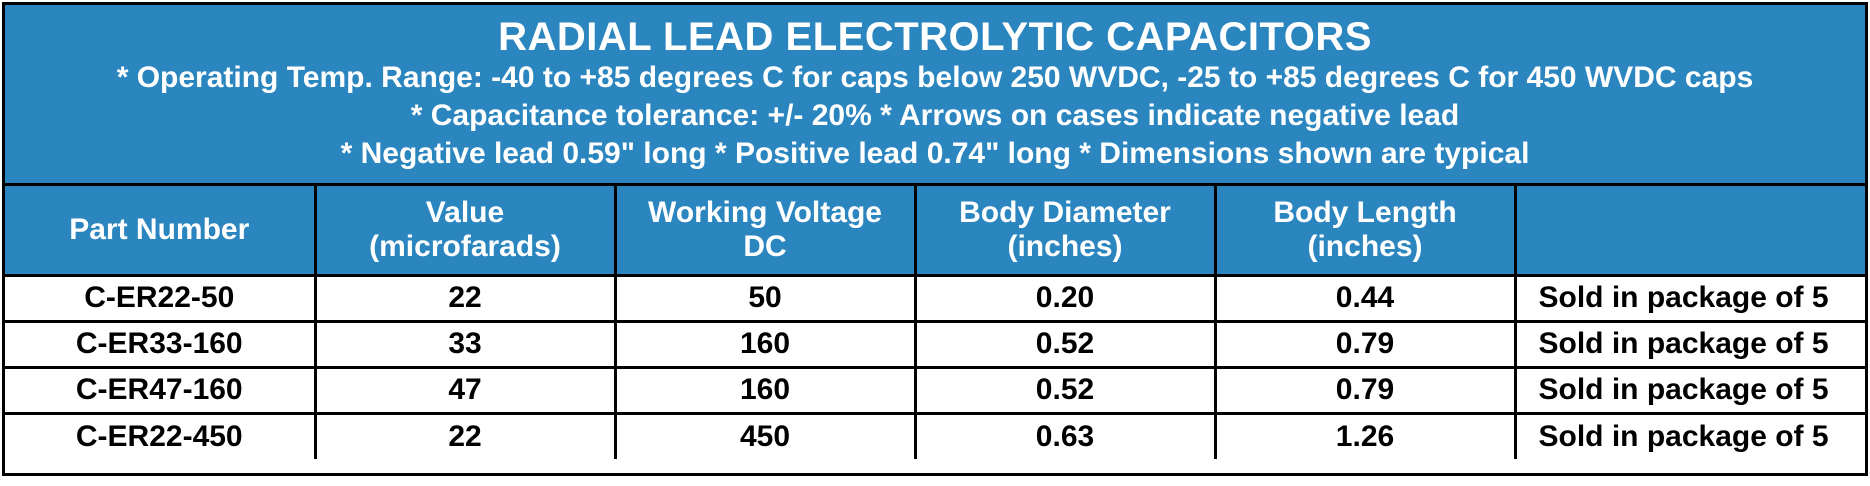  What do you see at coordinates (465, 212) in the screenshot?
I see `column-header-label: Value` at bounding box center [465, 212].